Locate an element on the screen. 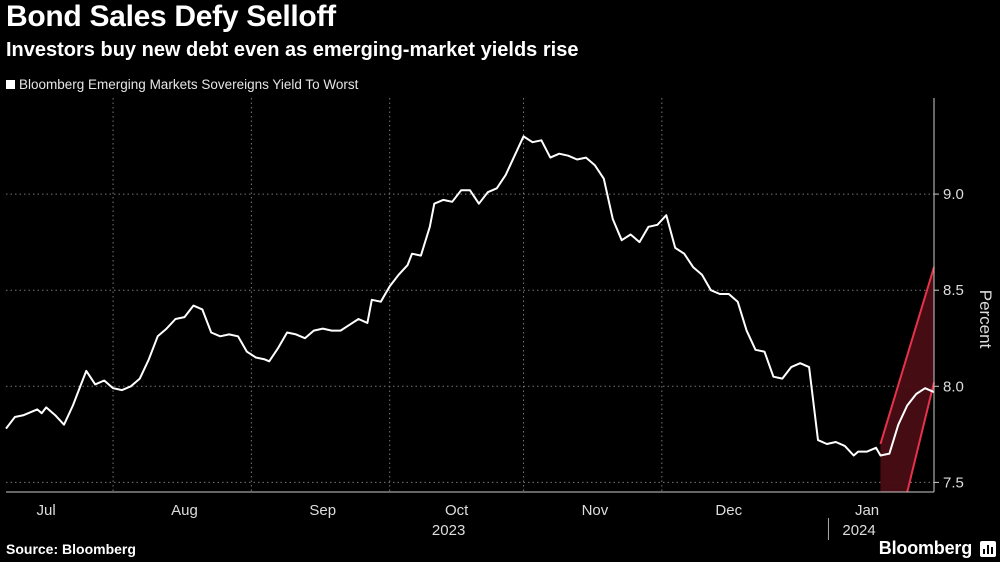 The height and width of the screenshot is (562, 1000). trend-channel is located at coordinates (907, 379).